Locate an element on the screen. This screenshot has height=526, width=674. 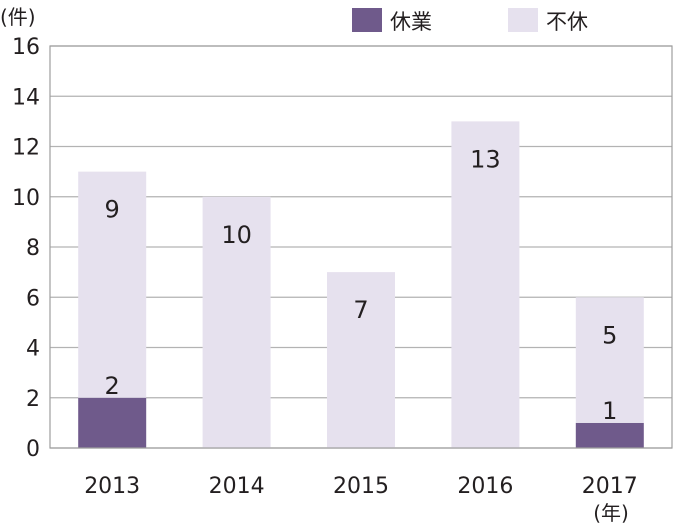
data-label: 5 is located at coordinates (609, 335).